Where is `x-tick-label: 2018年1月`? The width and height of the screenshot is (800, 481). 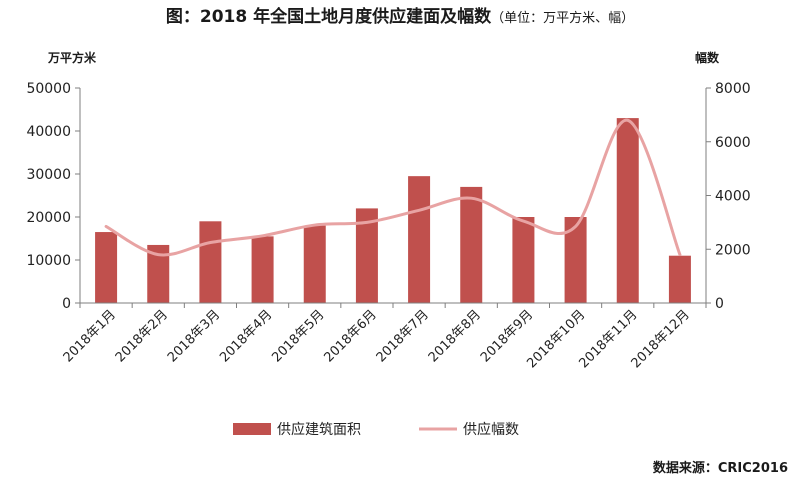 x-tick-label: 2018年1月 is located at coordinates (90, 336).